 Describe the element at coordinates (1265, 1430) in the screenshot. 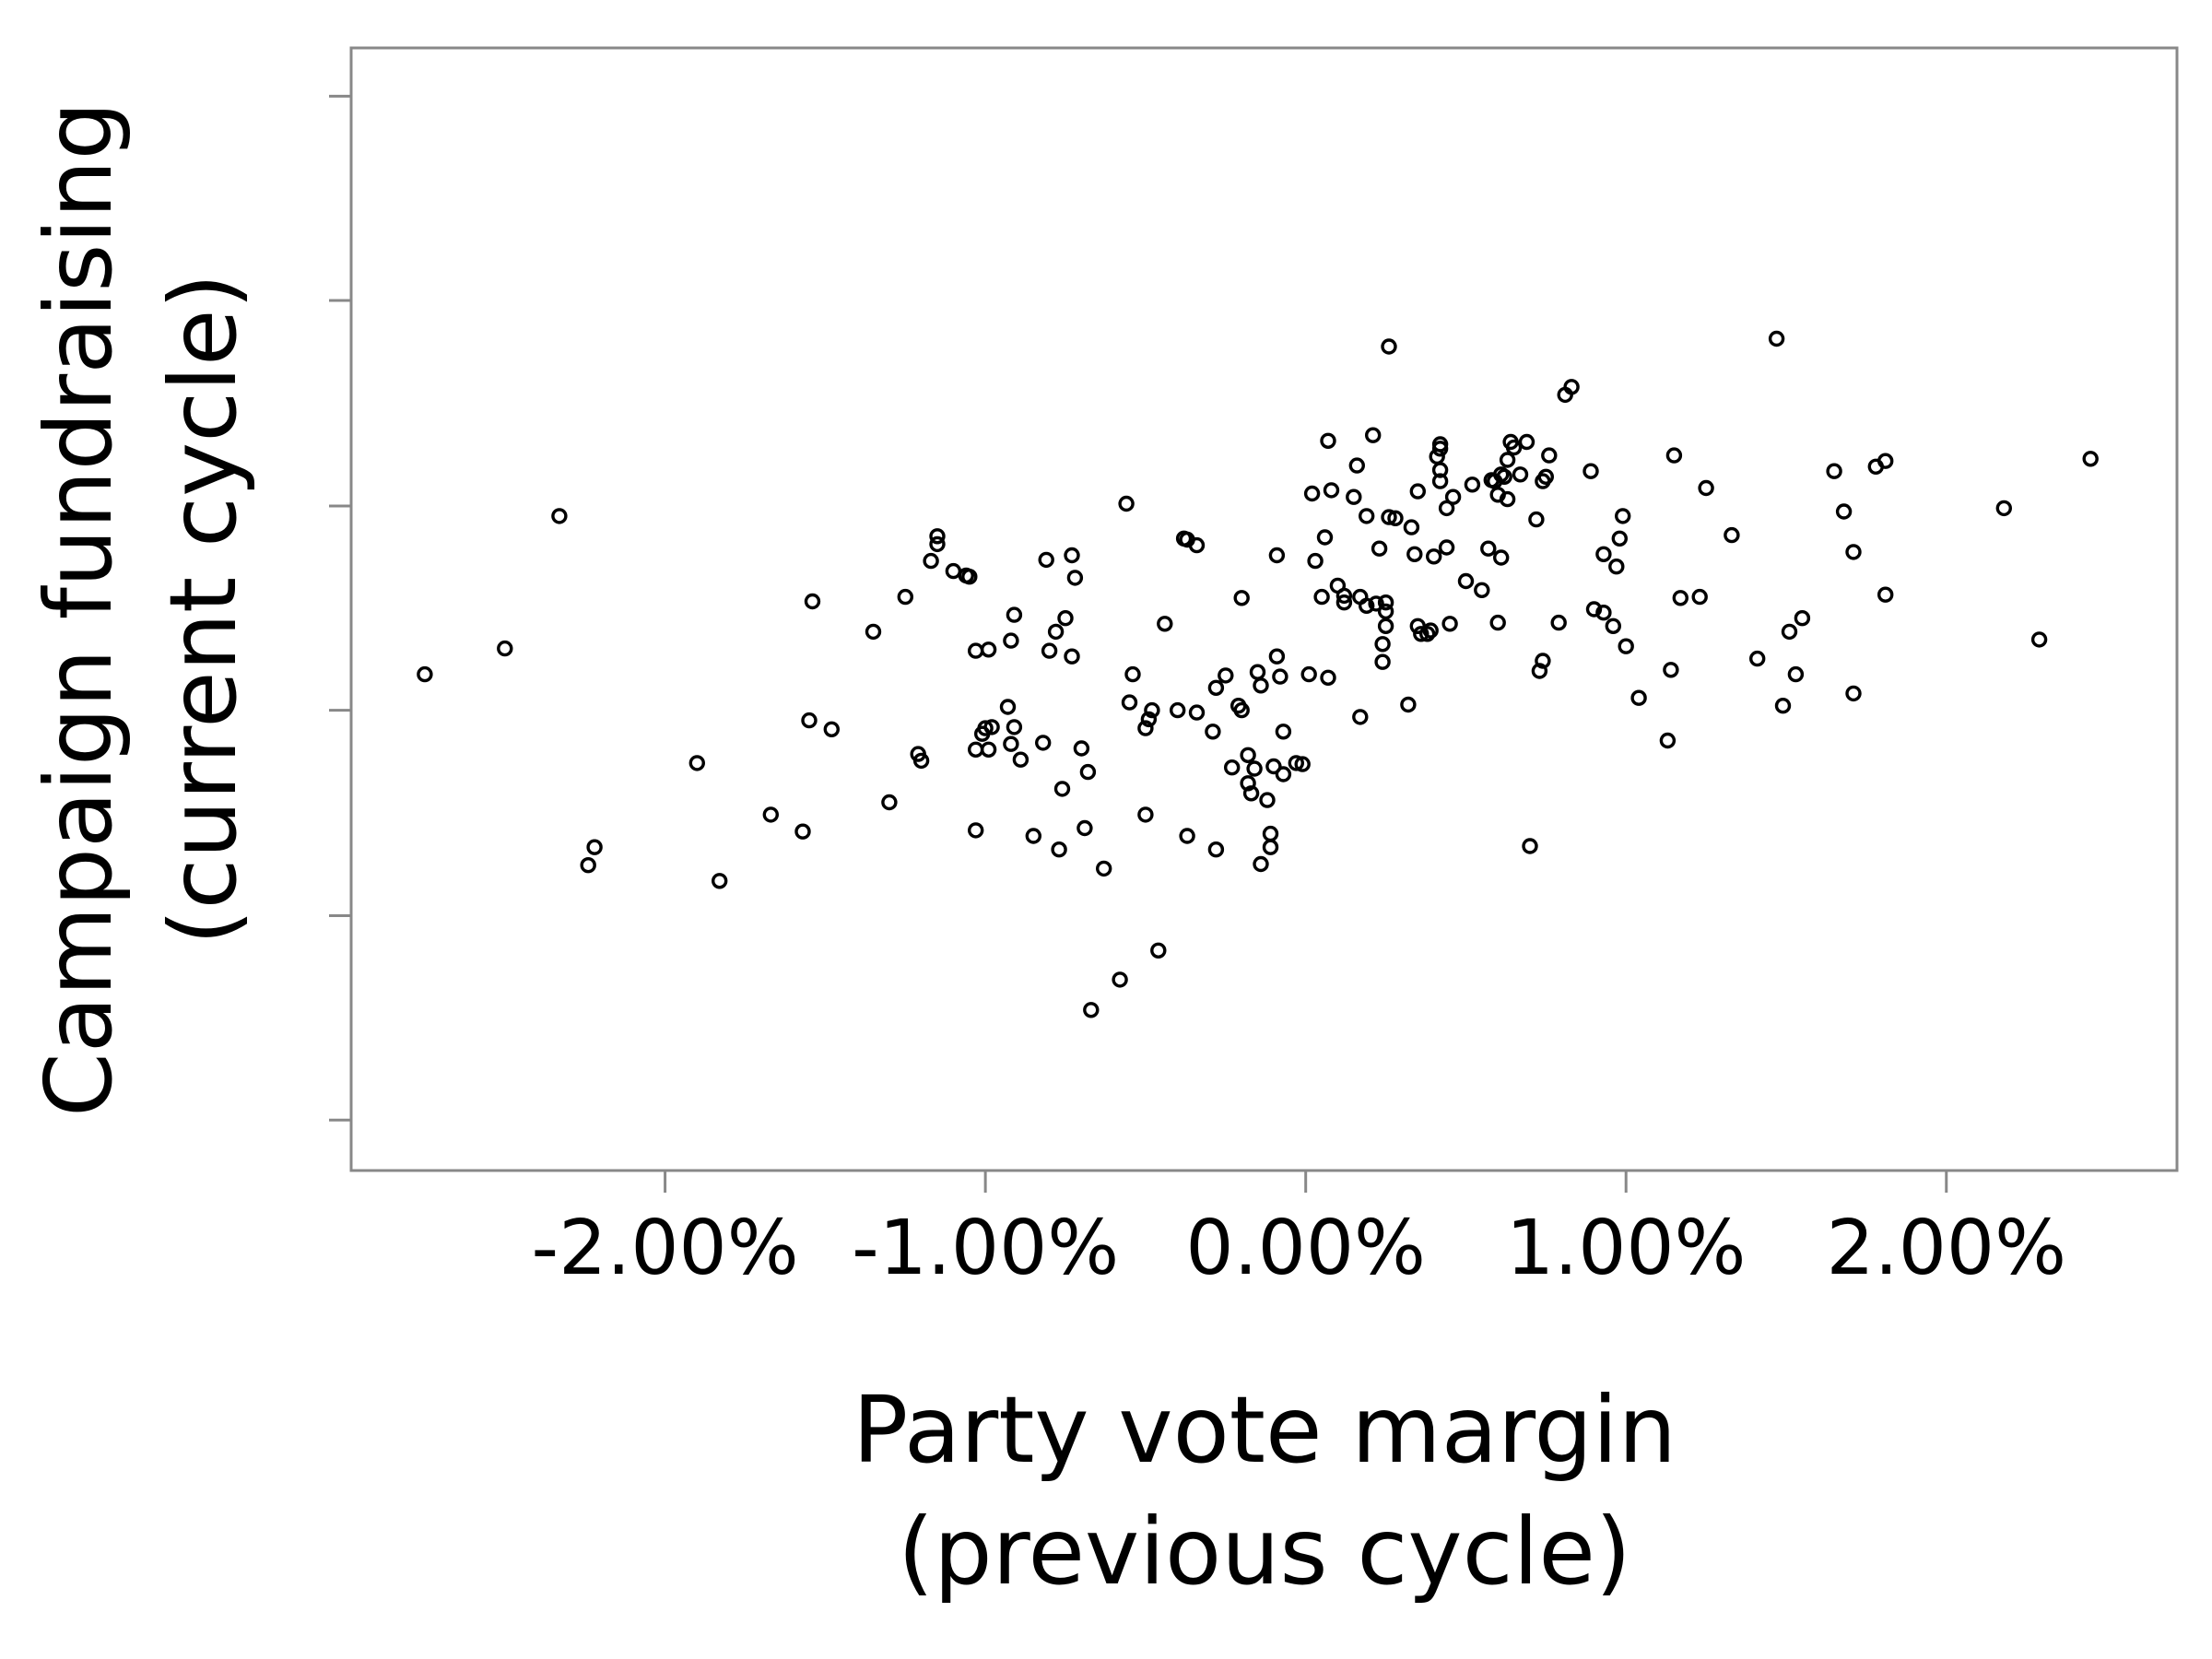

I see `x-axis-title-line1: Party vote margin` at that location.